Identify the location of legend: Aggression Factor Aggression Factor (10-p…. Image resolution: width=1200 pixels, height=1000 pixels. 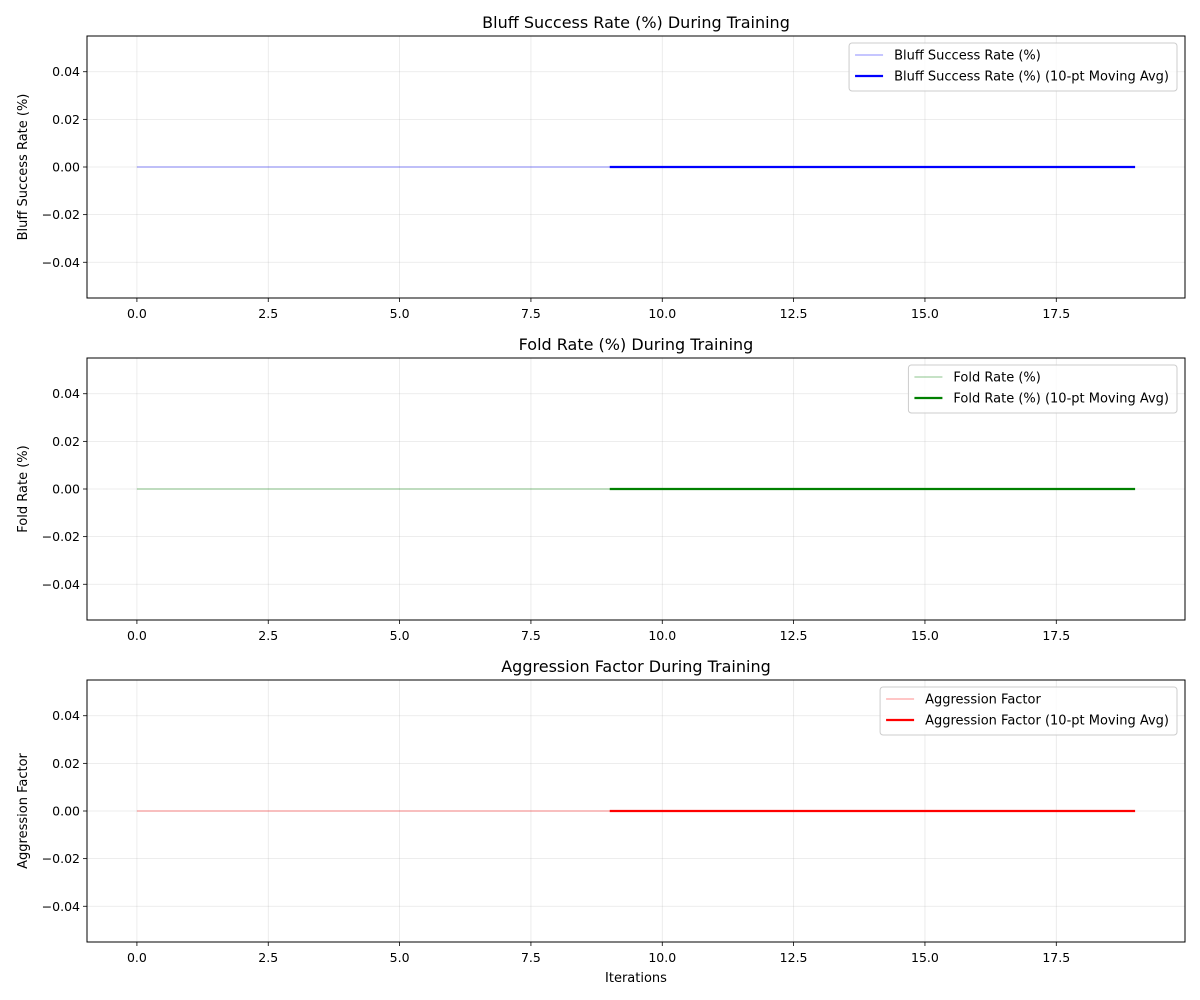
(1028, 711).